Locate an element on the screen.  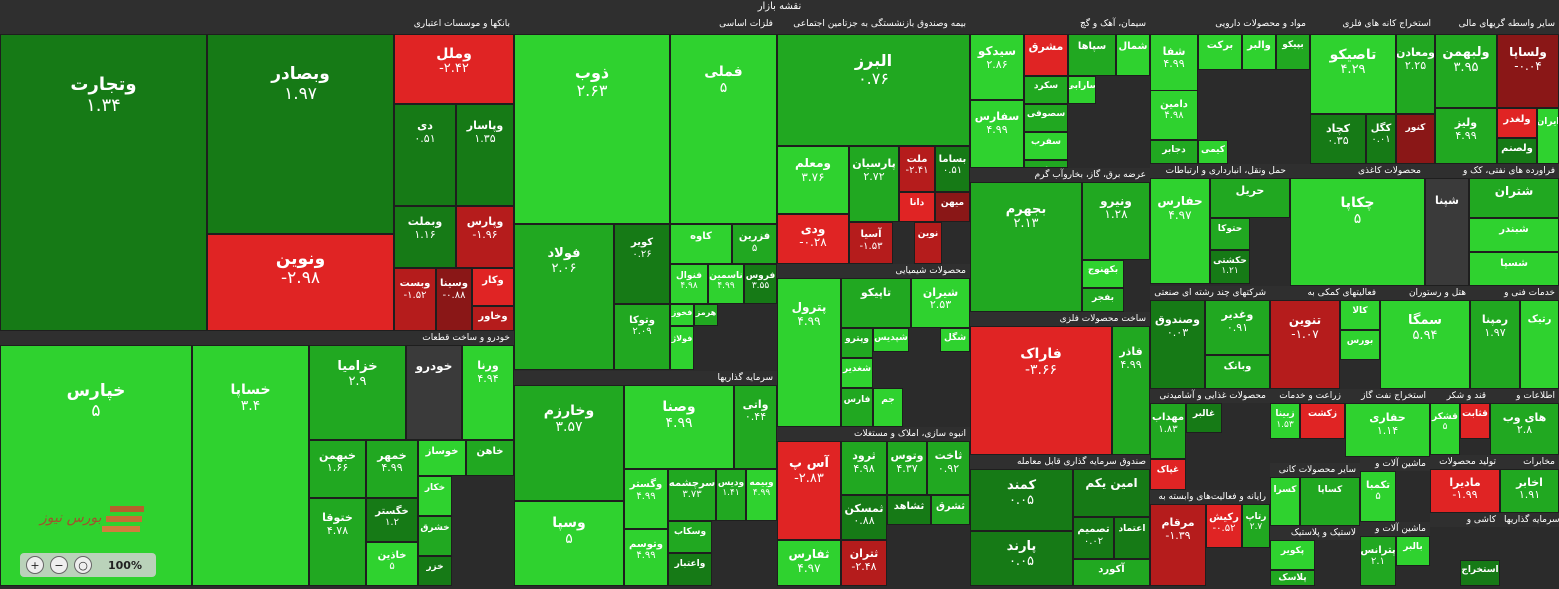
symbol-tile: بساما ۰.۵۱ is located at coordinates (952, 169).